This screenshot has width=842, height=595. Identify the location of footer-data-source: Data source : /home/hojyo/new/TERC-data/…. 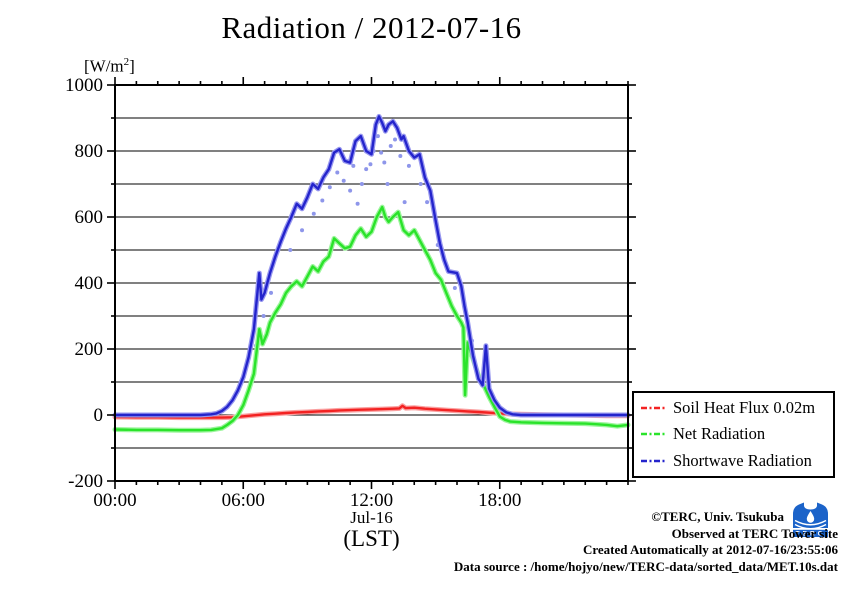
(645, 566).